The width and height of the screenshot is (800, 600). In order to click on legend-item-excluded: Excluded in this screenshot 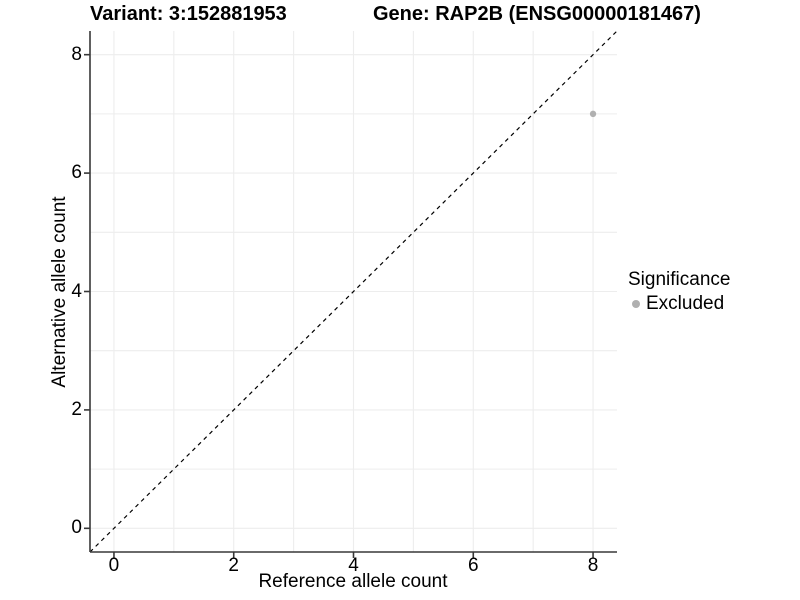, I will do `click(679, 304)`.